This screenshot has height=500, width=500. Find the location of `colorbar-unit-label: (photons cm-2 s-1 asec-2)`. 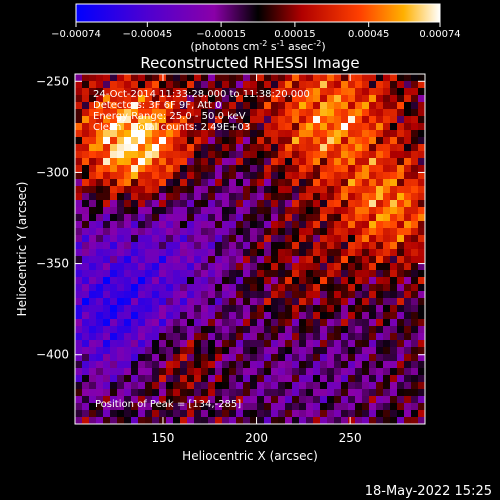

colorbar-unit-label: (photons cm-2 s-1 asec-2) is located at coordinates (257, 46).